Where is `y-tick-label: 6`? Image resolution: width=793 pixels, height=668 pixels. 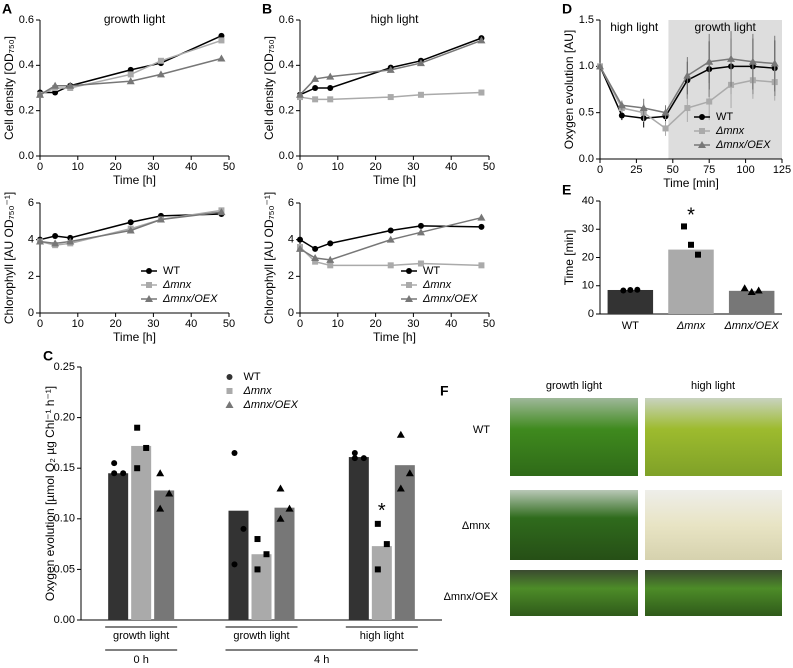
y-tick-label: 6 is located at coordinates (291, 203).